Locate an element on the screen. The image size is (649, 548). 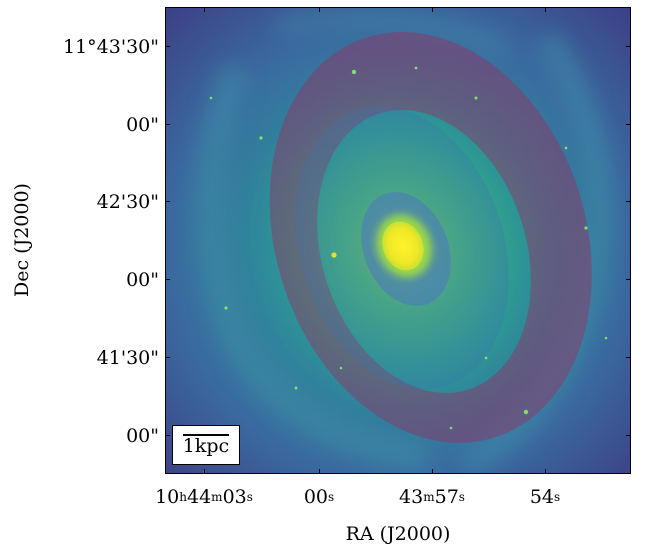
scale-bar-label: 1kpc is located at coordinates (206, 446).